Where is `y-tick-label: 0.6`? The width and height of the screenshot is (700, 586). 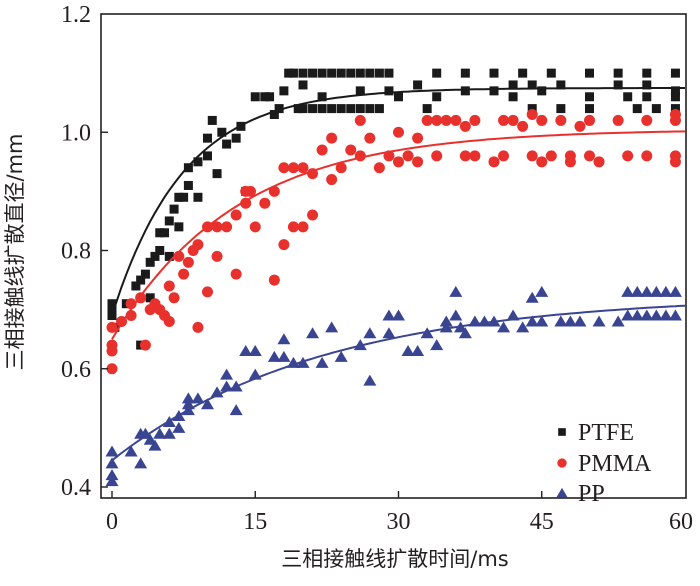
y-tick-label: 0.6 is located at coordinates (76, 370).